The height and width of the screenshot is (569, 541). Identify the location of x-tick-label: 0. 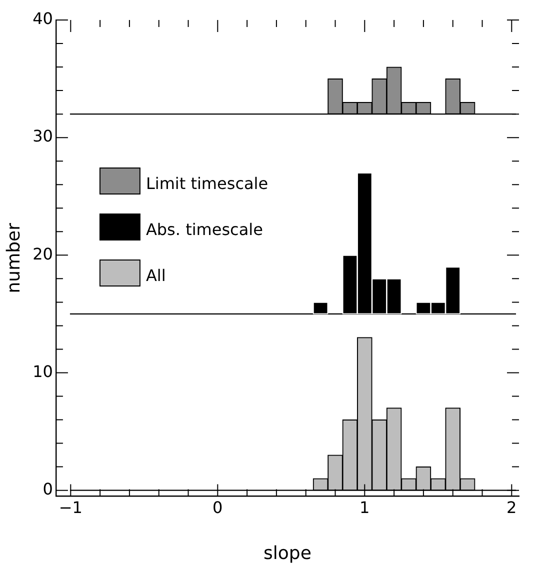
(217, 507).